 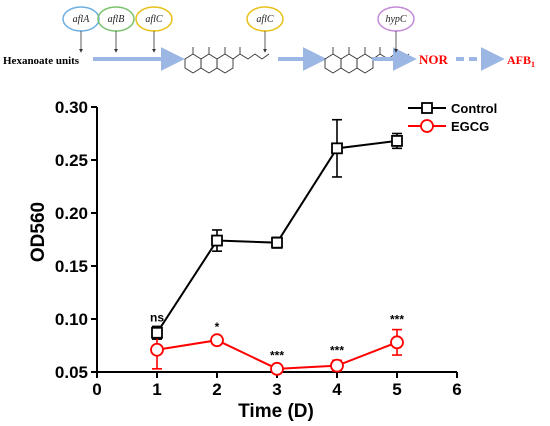 I want to click on x-tick-label: 3, so click(x=276, y=389).